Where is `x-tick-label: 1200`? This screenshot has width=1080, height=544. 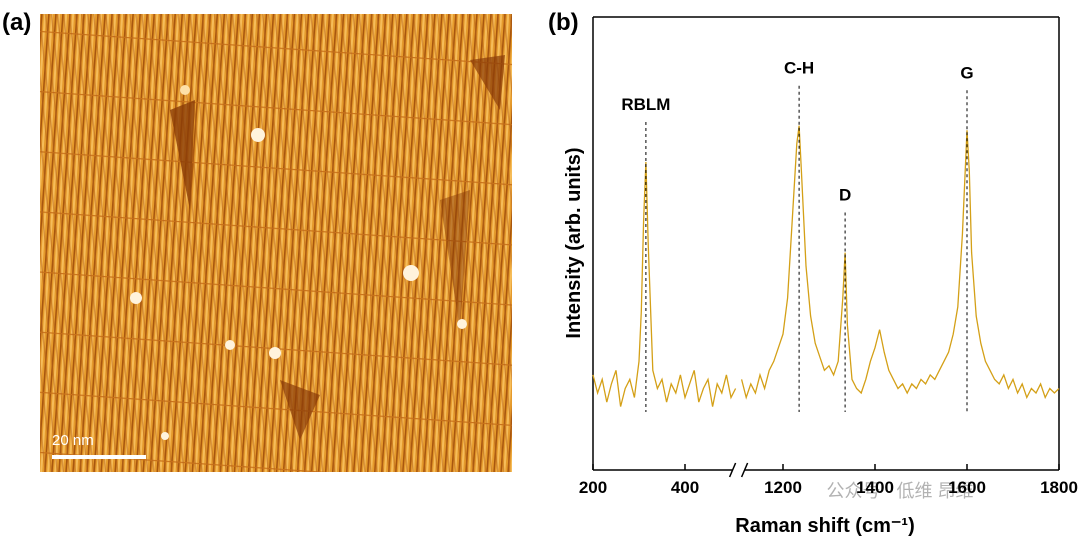 x-tick-label: 1200 is located at coordinates (783, 487).